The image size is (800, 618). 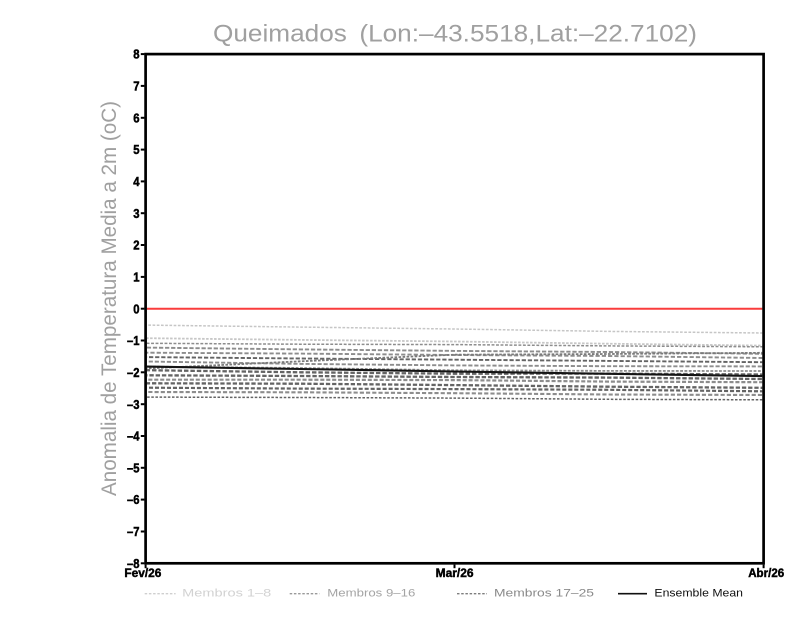 I want to click on svg-text: Abr/26, so click(x=766, y=573).